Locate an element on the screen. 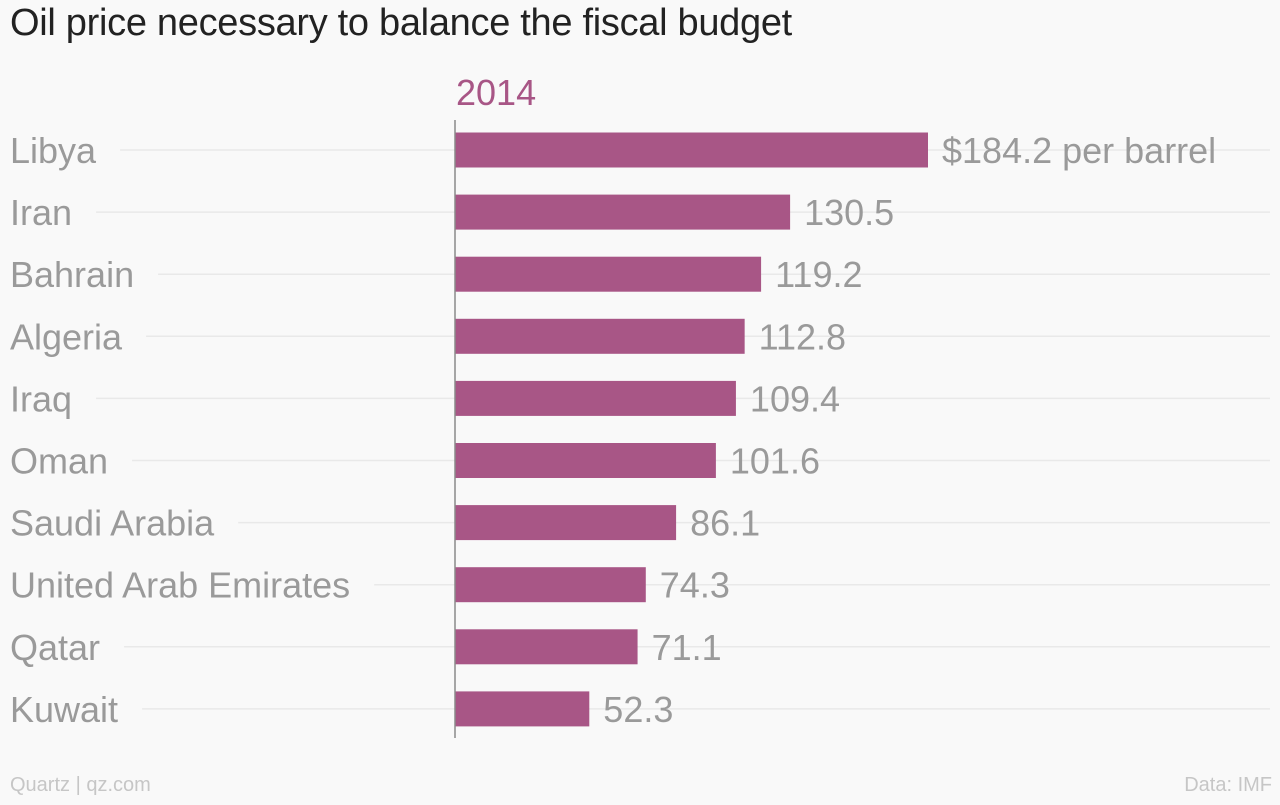 The width and height of the screenshot is (1280, 805). category-label: Oman is located at coordinates (59, 461).